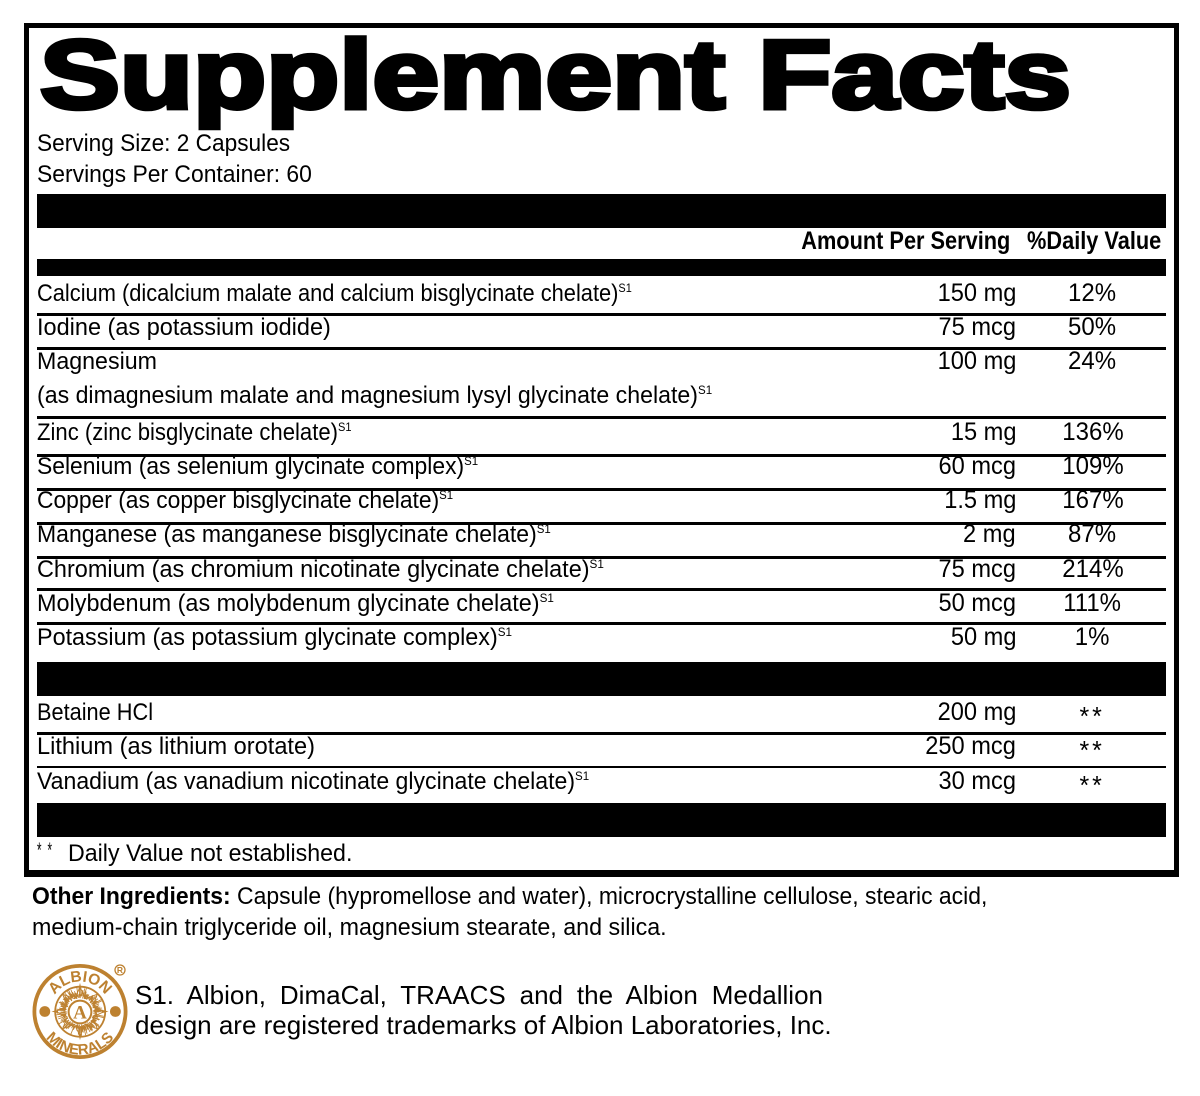 Image resolution: width=1200 pixels, height=1096 pixels. Describe the element at coordinates (80, 1013) in the screenshot. I see `svg-text: A` at that location.